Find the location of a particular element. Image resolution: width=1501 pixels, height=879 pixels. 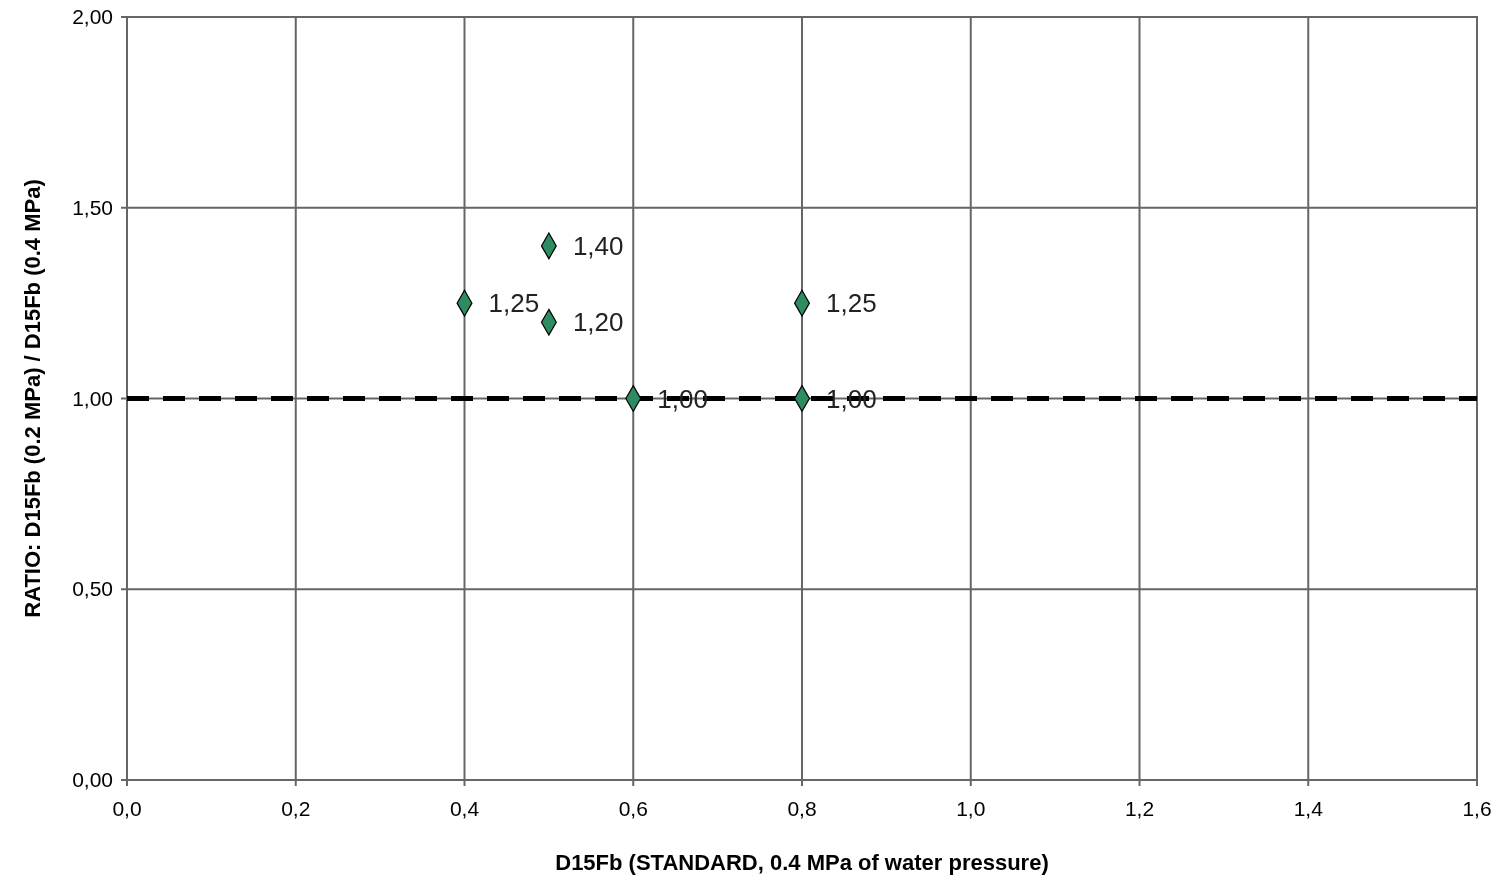

x-tick-label: 0,2 is located at coordinates (296, 808).